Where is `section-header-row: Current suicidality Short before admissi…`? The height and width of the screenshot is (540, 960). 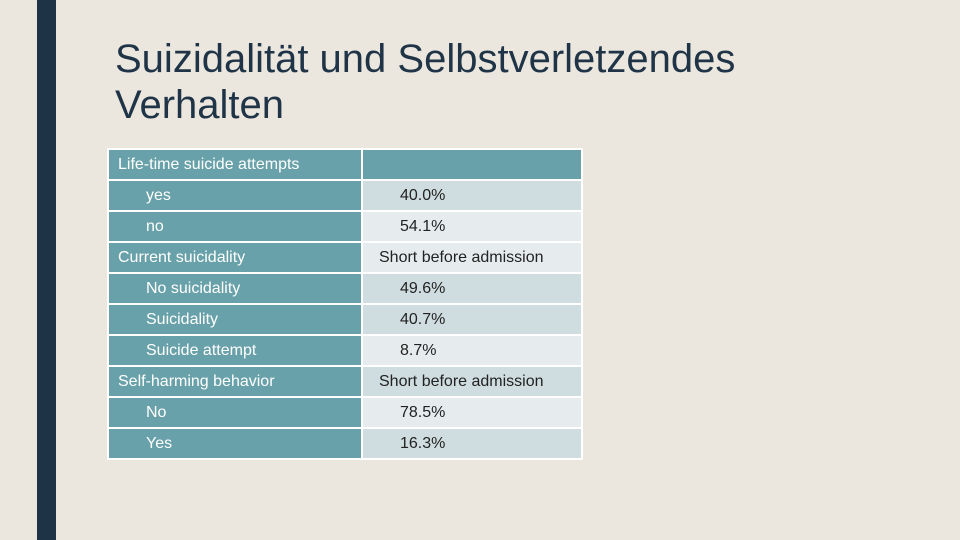
section-header-row: Current suicidality Short before admissi… is located at coordinates (345, 257).